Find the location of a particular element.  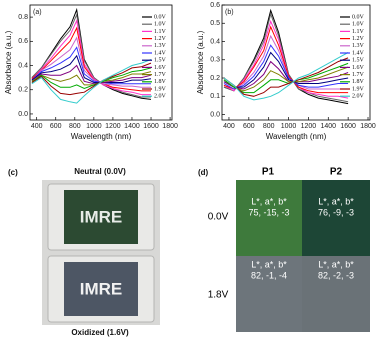

y-tick-label: 0.3 is located at coordinates (215, 60).